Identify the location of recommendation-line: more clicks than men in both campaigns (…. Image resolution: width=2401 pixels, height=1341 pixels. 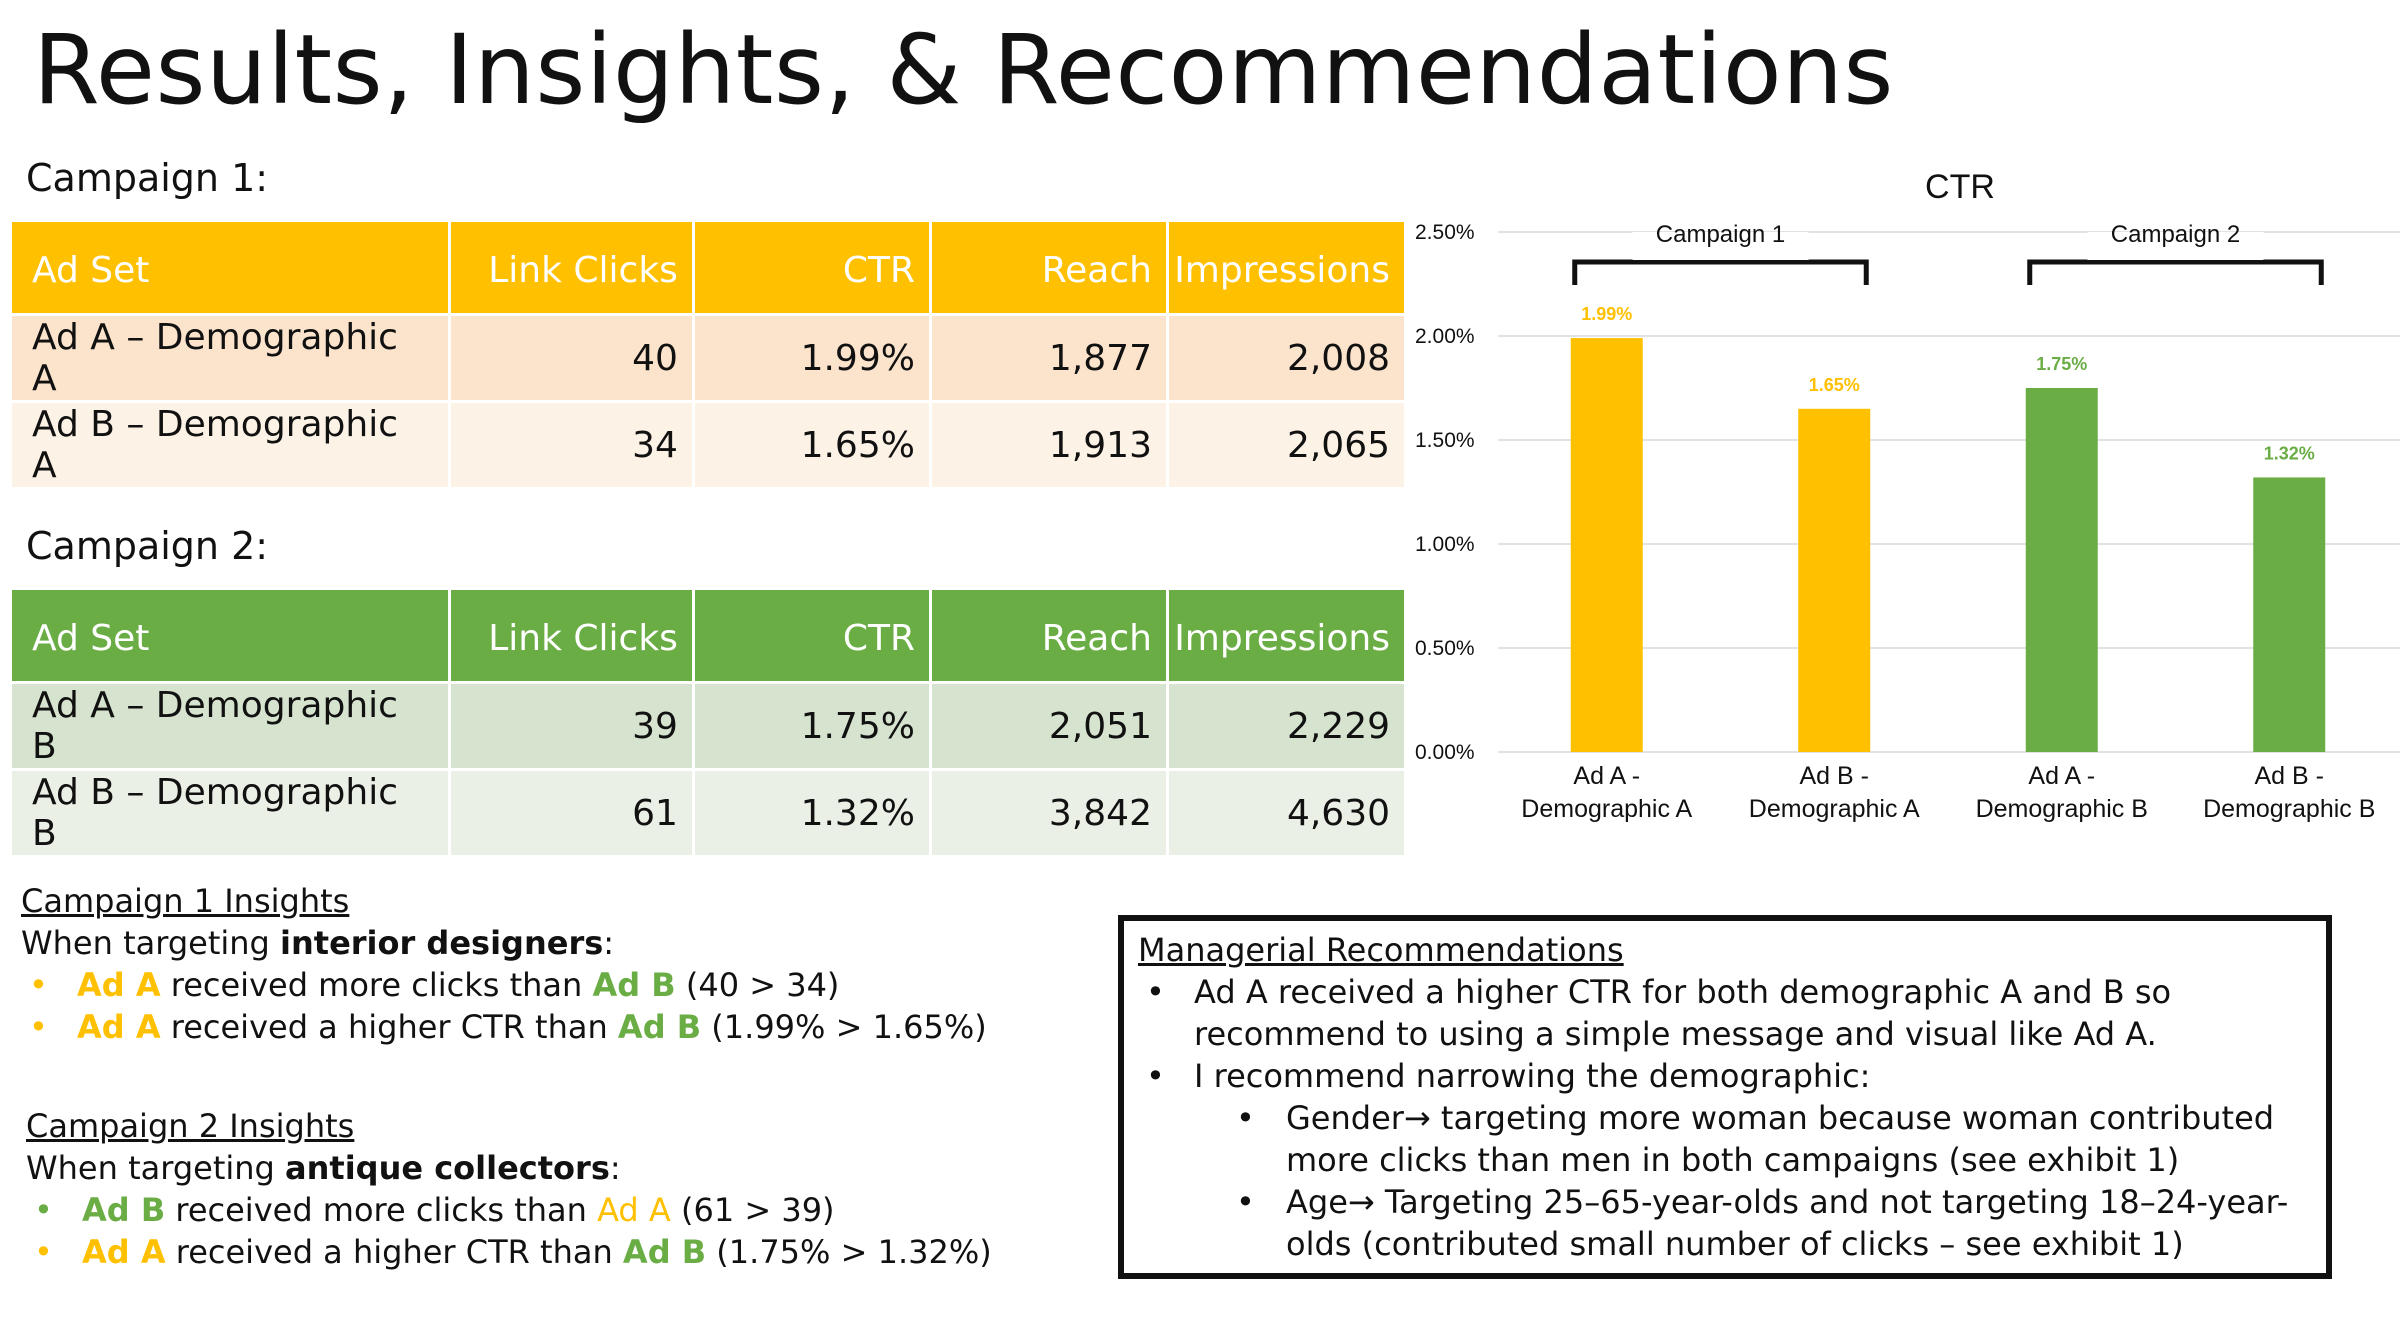
(1733, 1160).